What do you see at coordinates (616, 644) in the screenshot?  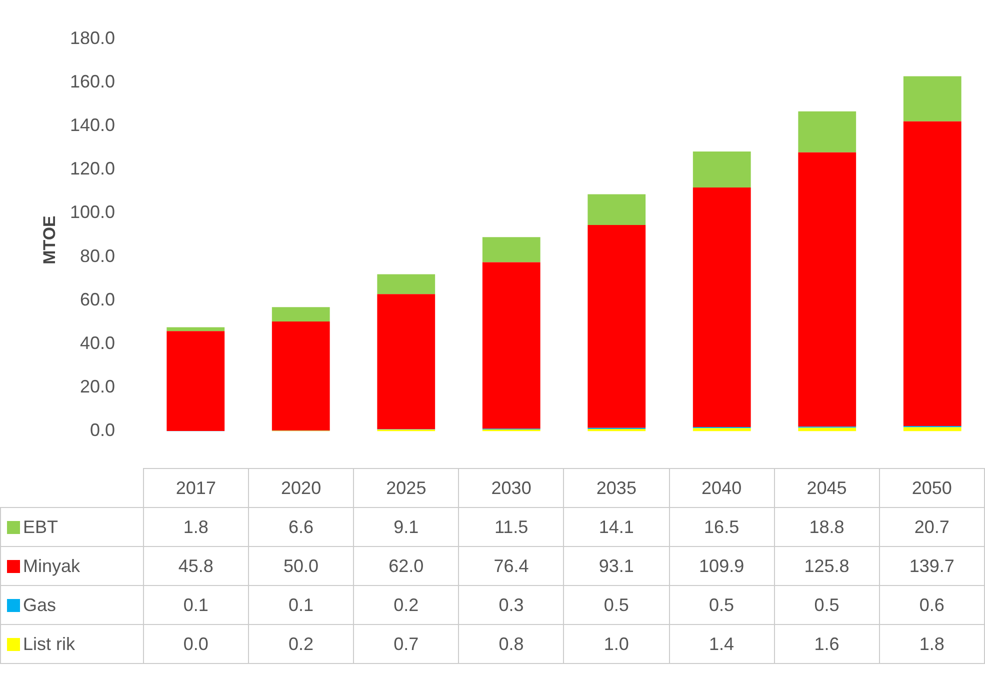 I see `data-label: 1.0` at bounding box center [616, 644].